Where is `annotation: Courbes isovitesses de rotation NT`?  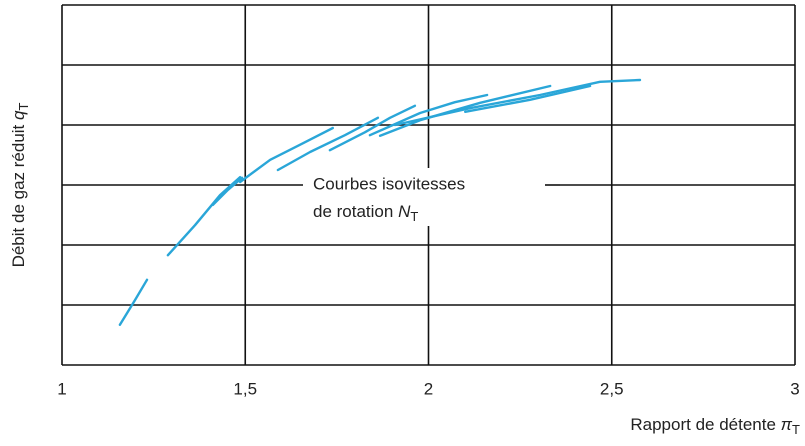
annotation: Courbes isovitesses de rotation NT is located at coordinates (431, 197).